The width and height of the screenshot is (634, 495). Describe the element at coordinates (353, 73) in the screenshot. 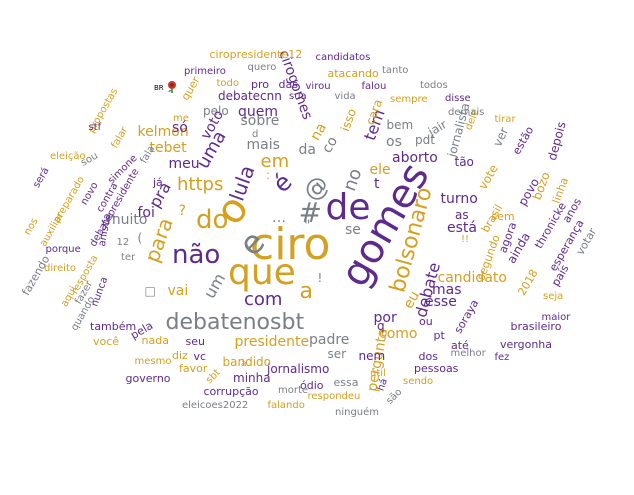

I see `cloud-word-atacando: atacando` at that location.